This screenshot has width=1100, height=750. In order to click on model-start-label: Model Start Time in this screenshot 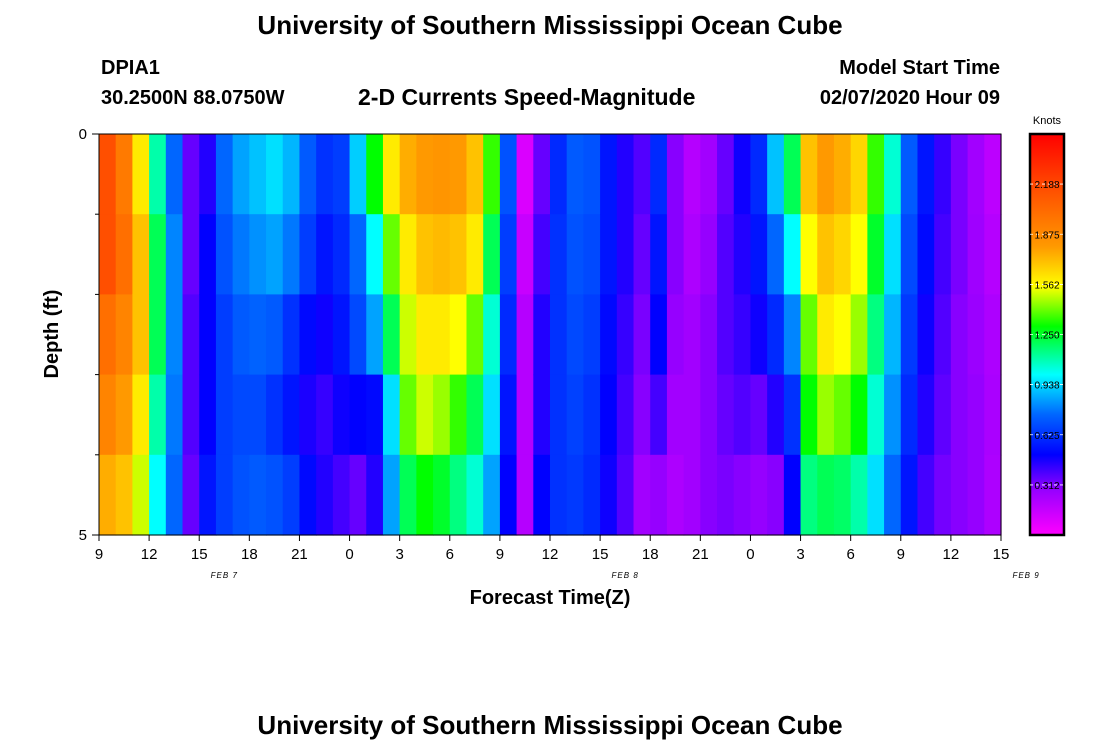, I will do `click(919, 68)`.